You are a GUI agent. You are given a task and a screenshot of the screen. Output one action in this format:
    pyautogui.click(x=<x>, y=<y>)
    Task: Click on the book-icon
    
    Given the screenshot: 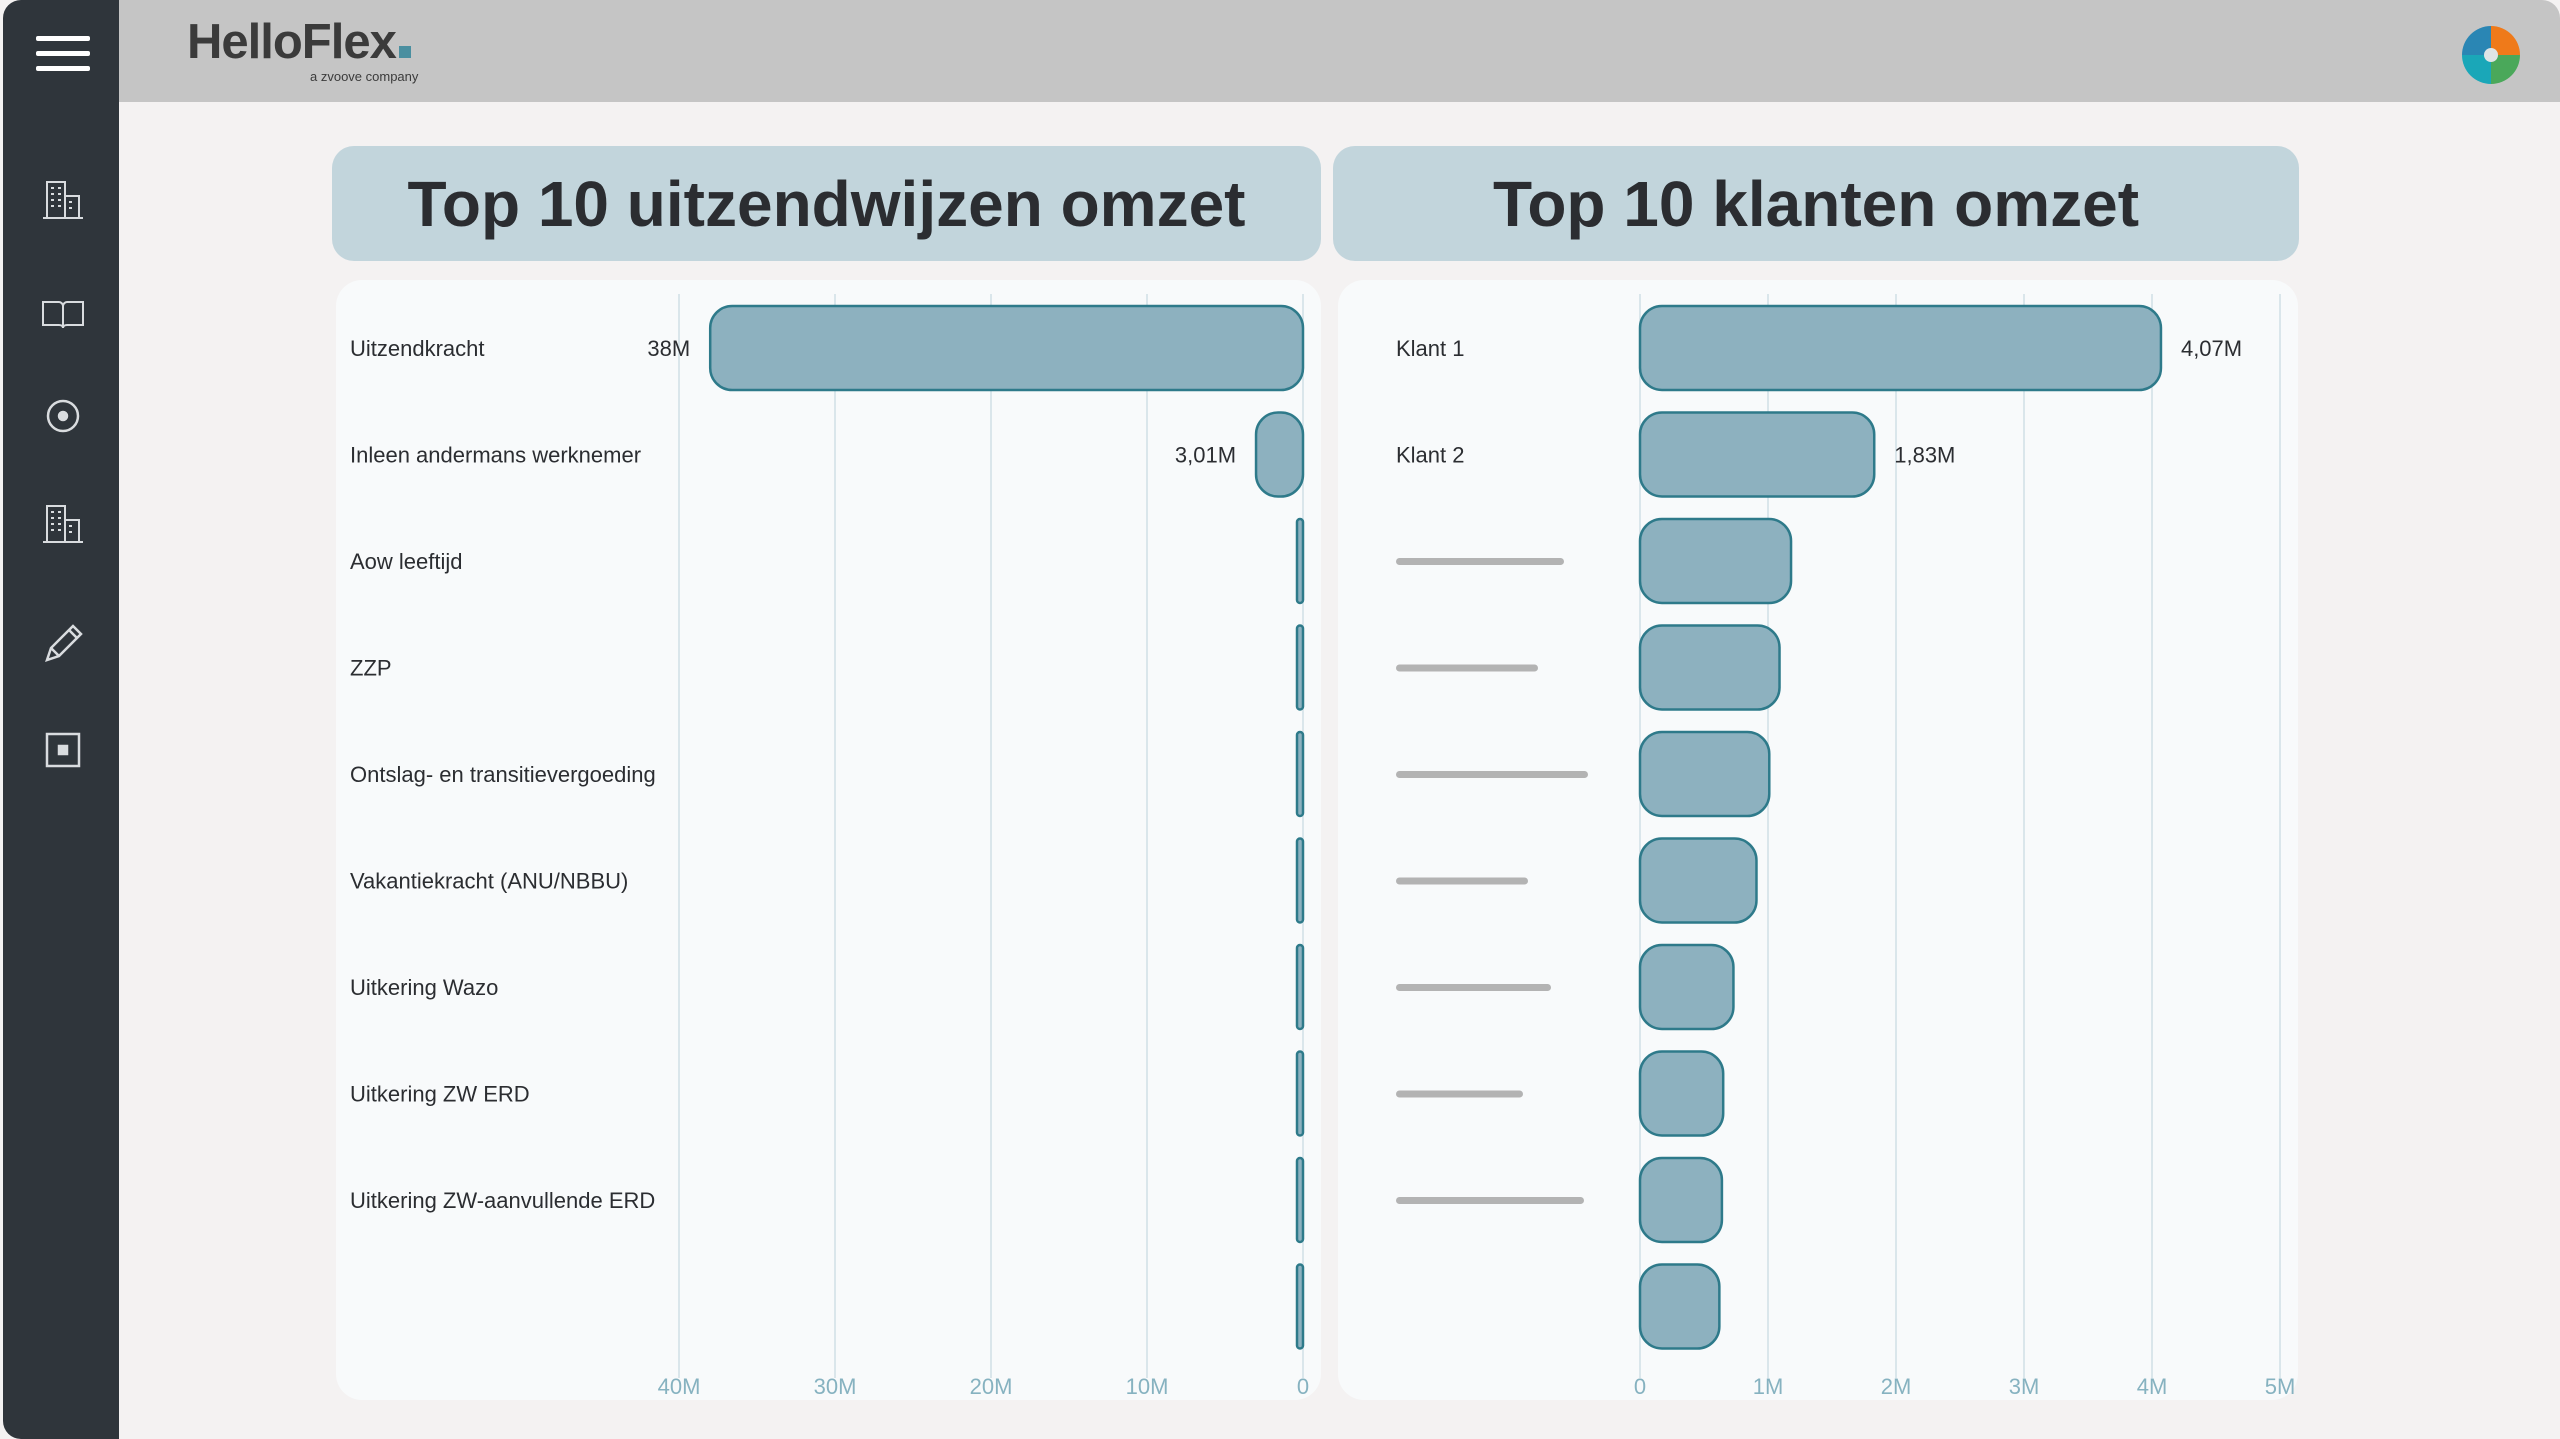 What is the action you would take?
    pyautogui.click(x=63, y=314)
    